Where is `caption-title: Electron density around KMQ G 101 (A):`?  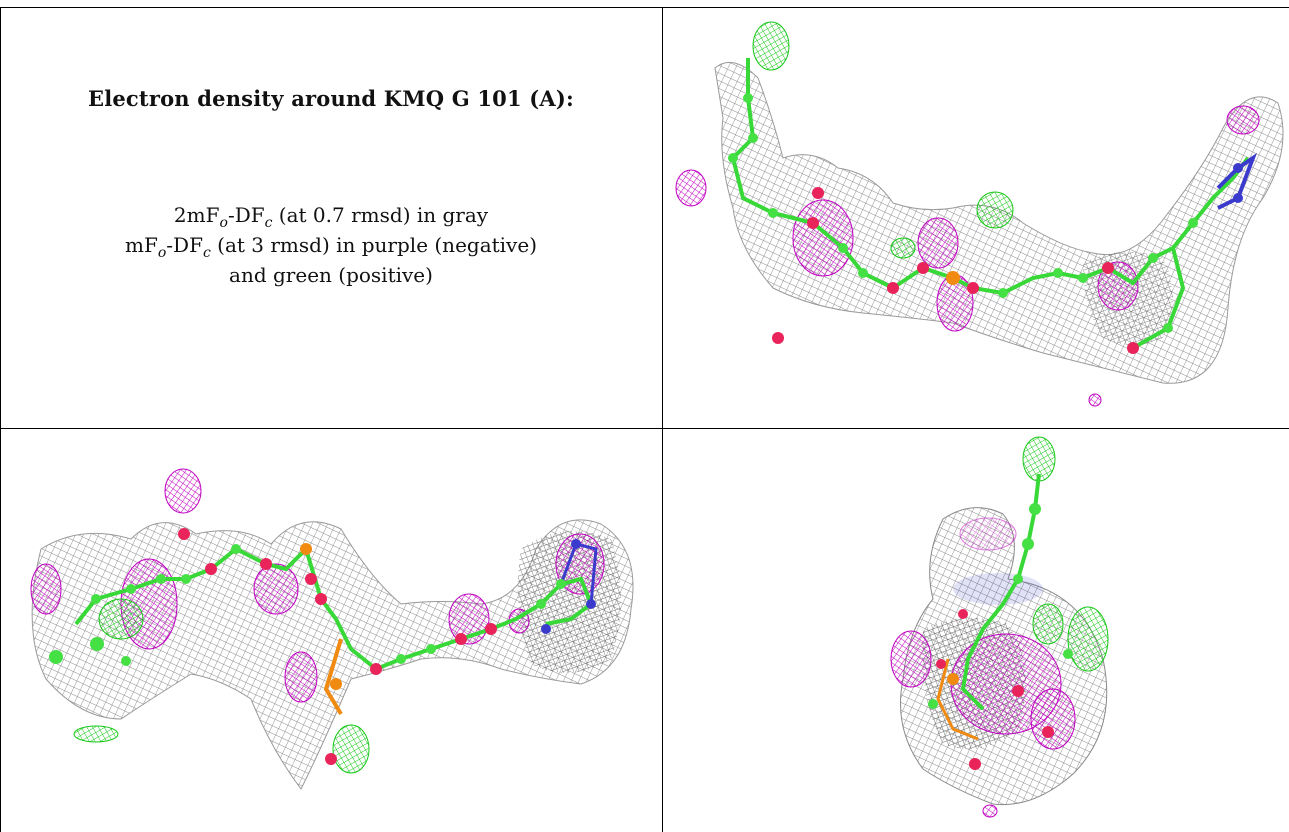 caption-title: Electron density around KMQ G 101 (A): is located at coordinates (331, 98).